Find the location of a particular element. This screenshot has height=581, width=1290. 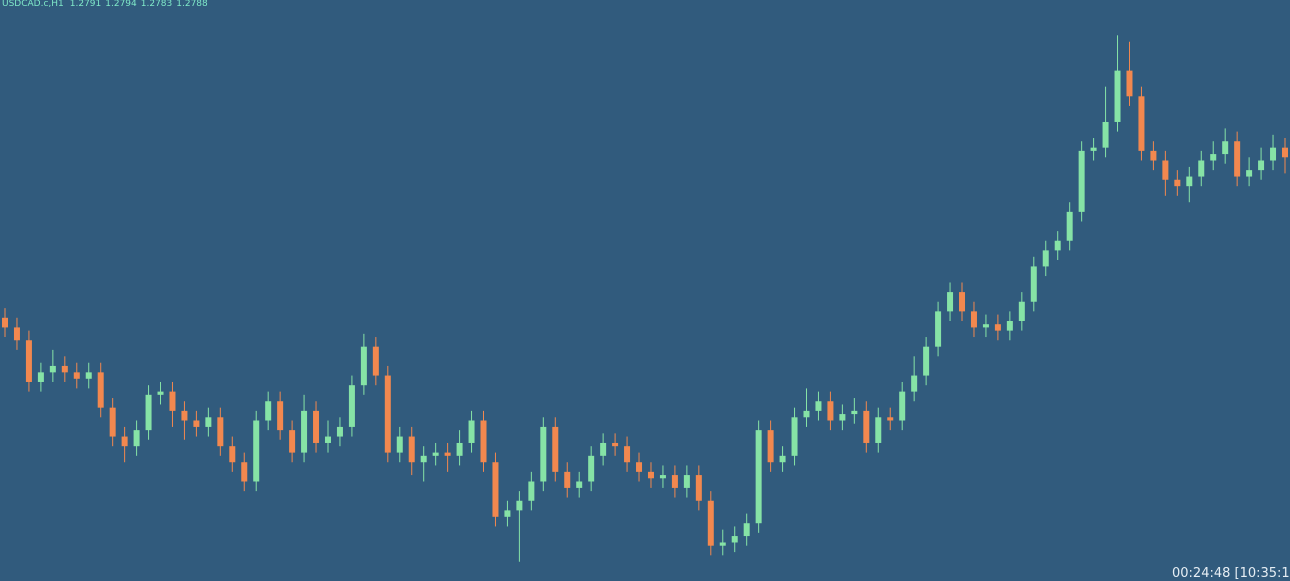

chart-header: USDCAD.c,H1 1.2791 1.2794 1.2783 1.2788 is located at coordinates (105, 4).